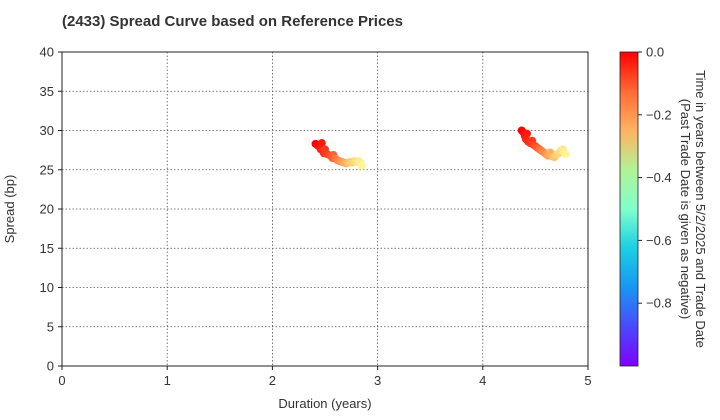 This screenshot has height=420, width=720. What do you see at coordinates (47, 248) in the screenshot?
I see `y-tick-label: 15` at bounding box center [47, 248].